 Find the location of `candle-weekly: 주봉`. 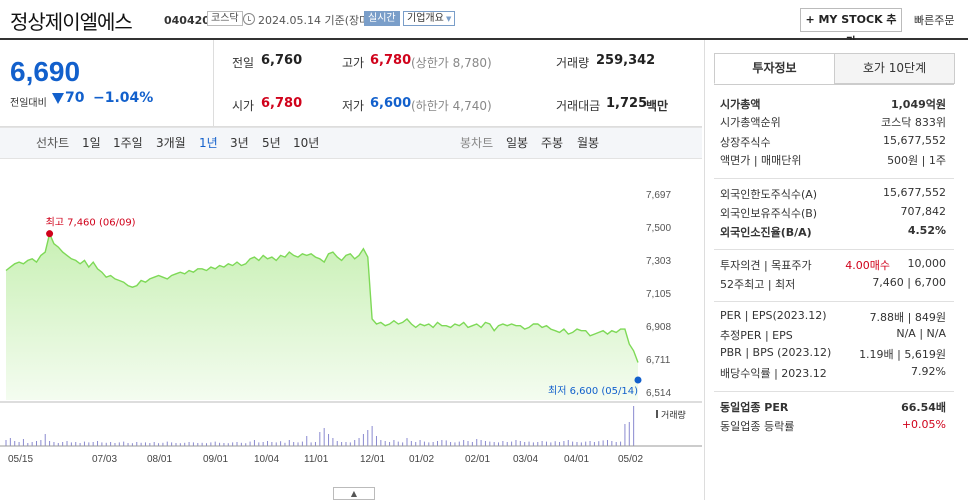

candle-weekly: 주봉 is located at coordinates (552, 143).